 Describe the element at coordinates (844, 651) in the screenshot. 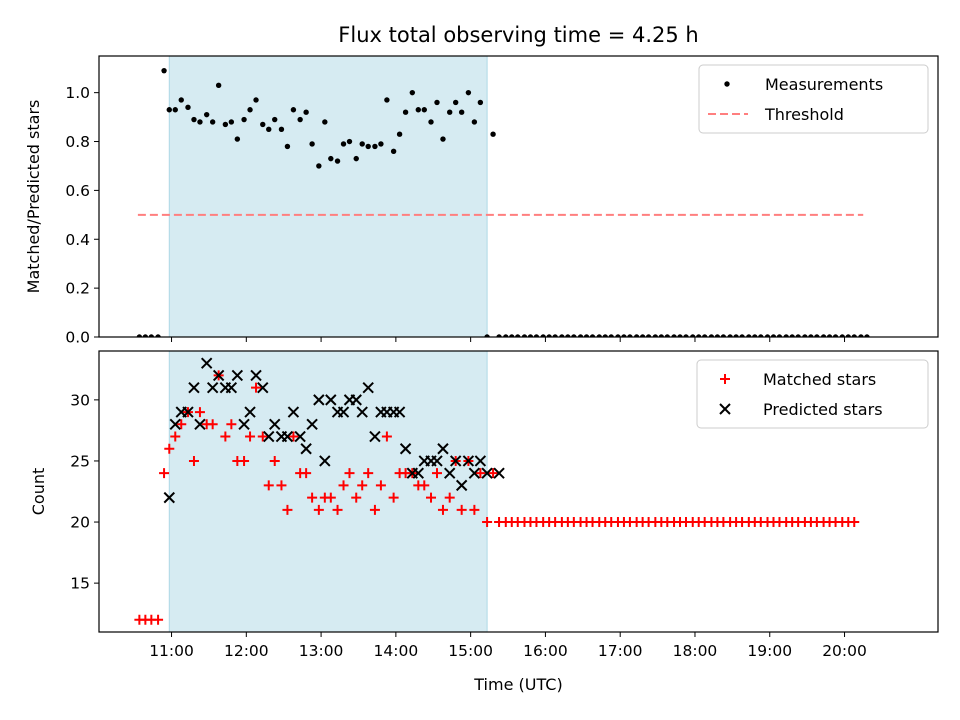

I see `x-tick-label: 20:00` at that location.